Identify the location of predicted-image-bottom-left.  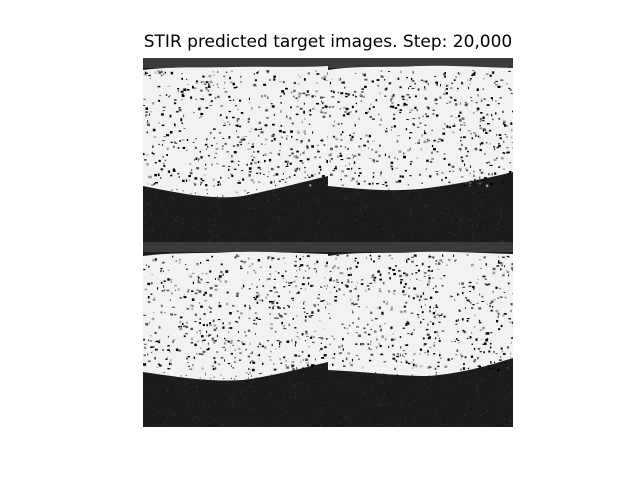
(235, 334).